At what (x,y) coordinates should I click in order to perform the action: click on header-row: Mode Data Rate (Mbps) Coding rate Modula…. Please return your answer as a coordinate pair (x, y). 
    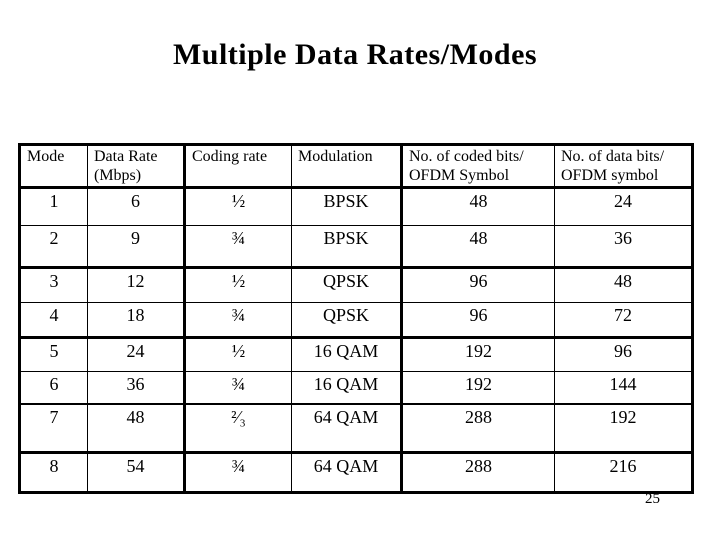
    Looking at the image, I should click on (356, 166).